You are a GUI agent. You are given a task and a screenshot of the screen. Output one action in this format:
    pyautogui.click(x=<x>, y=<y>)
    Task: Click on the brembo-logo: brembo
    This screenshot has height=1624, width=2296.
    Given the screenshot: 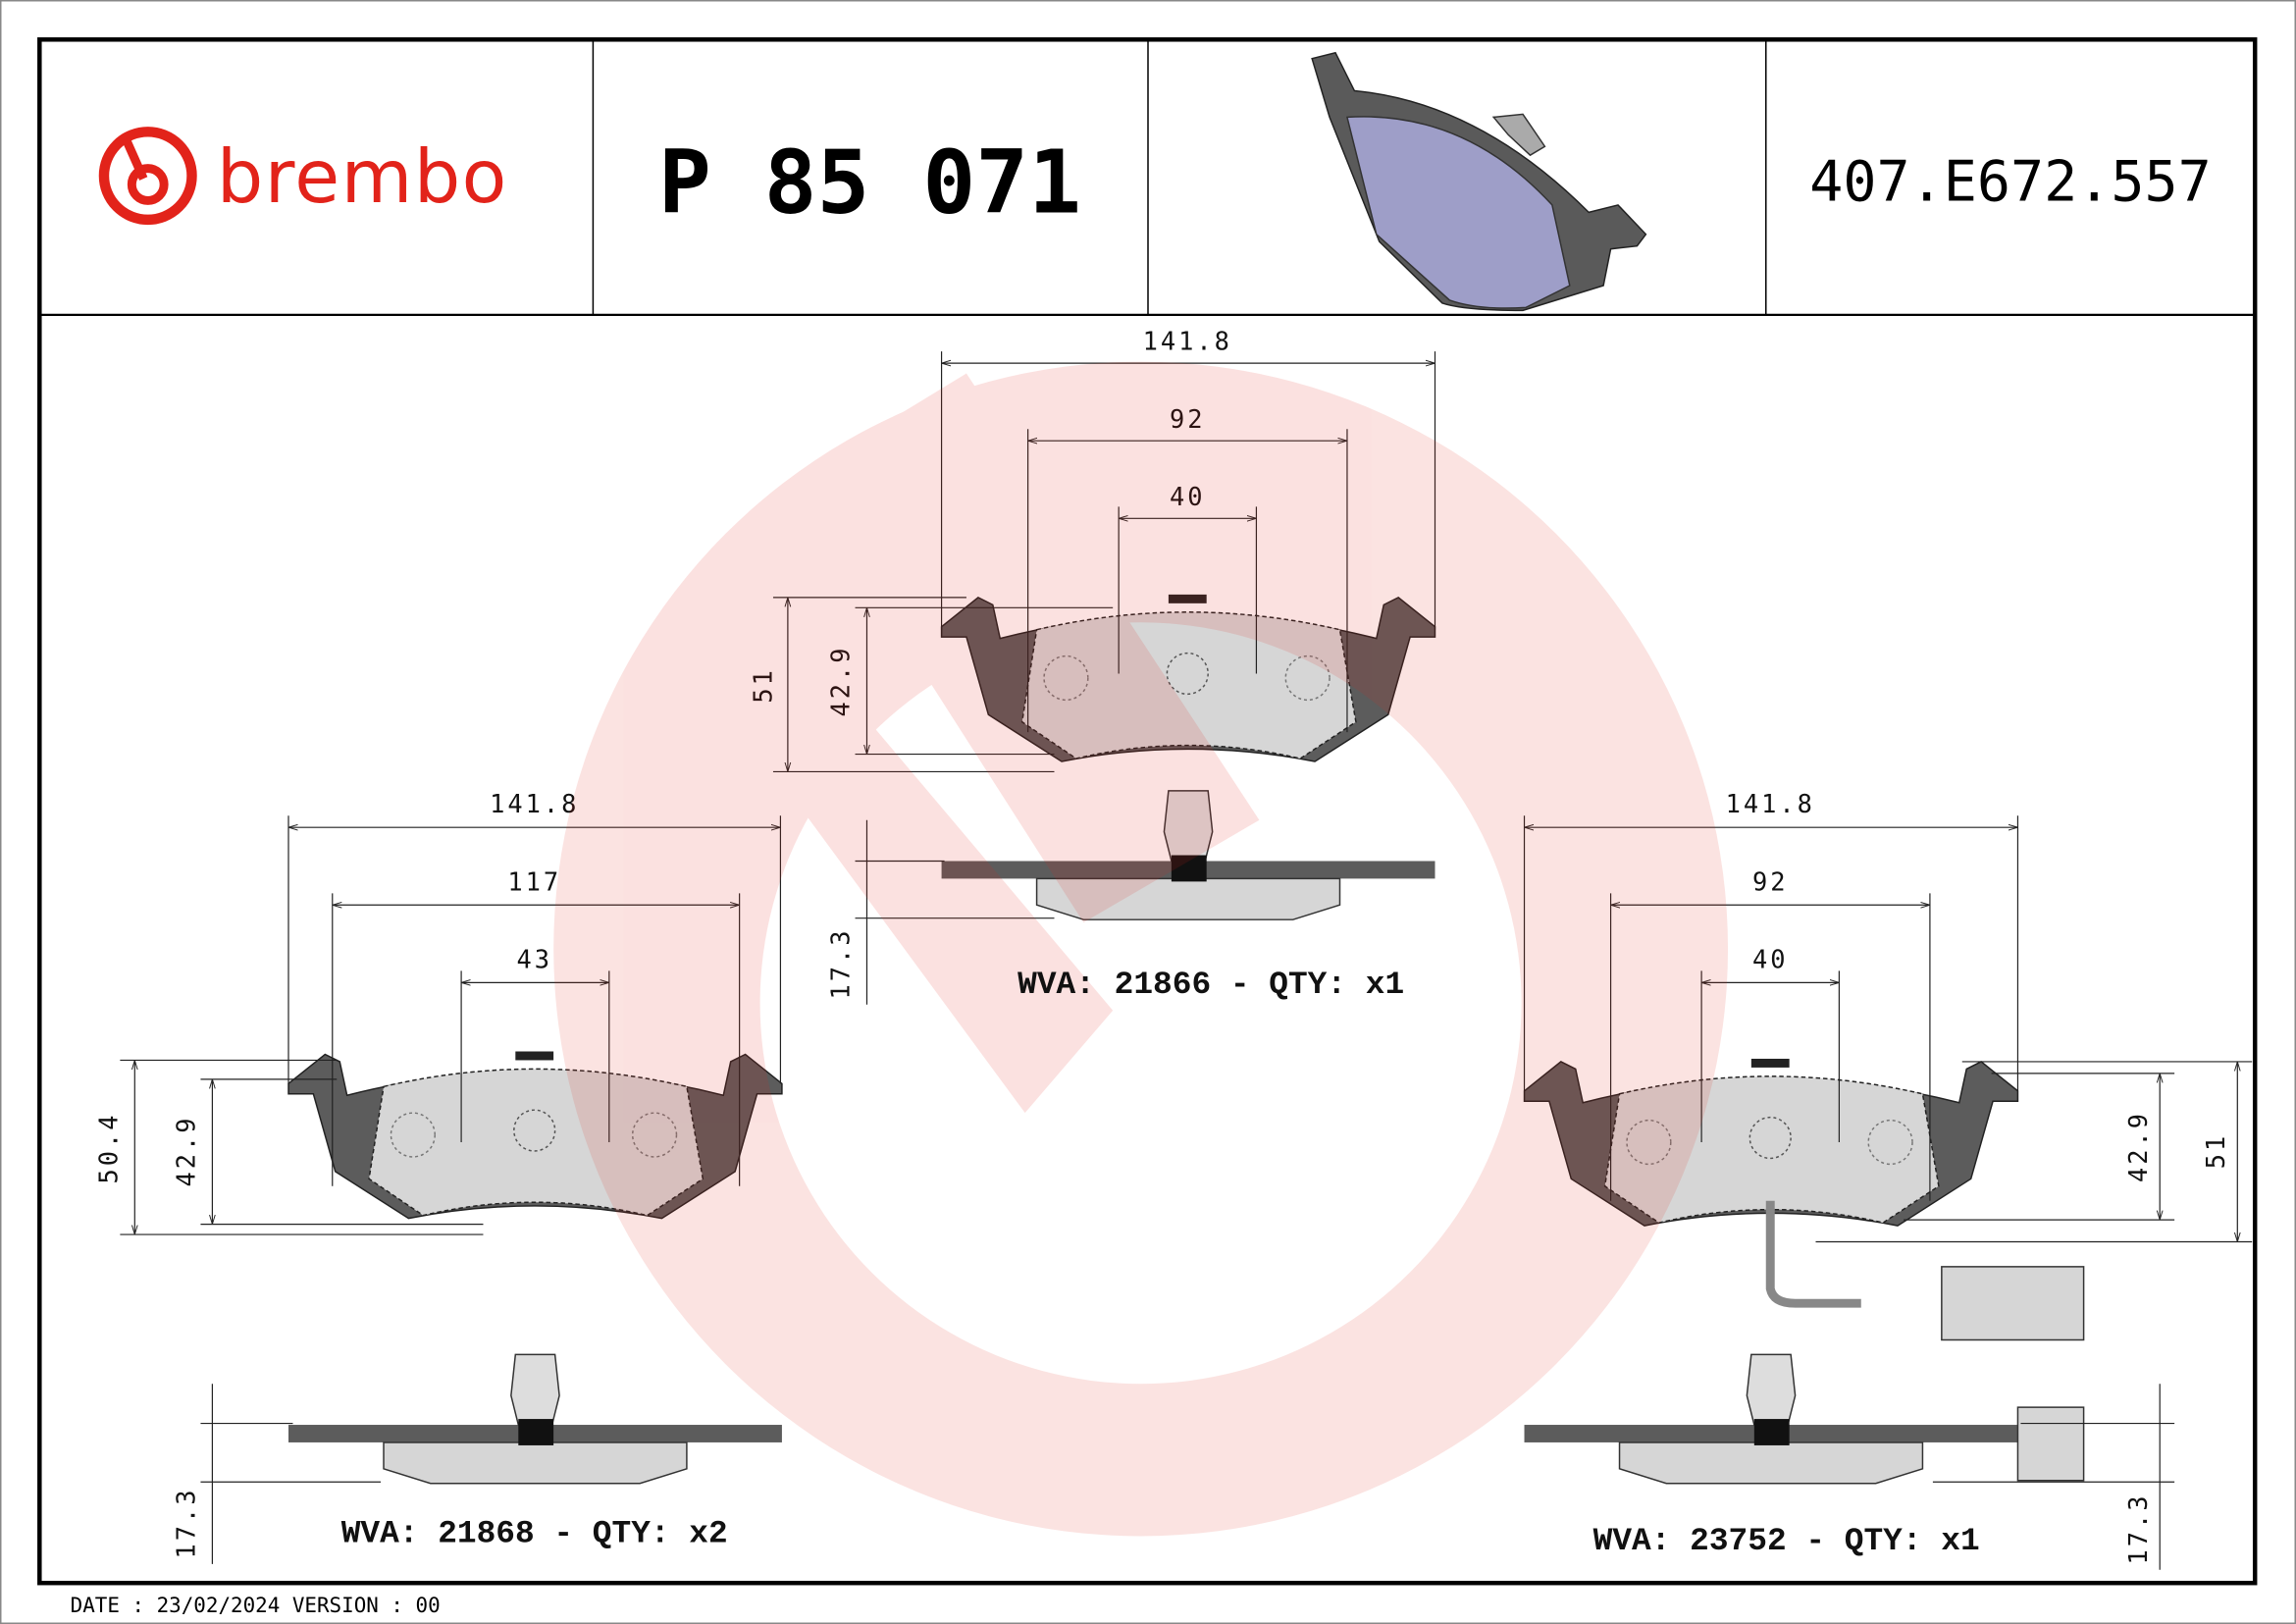 What is the action you would take?
    pyautogui.click(x=303, y=176)
    